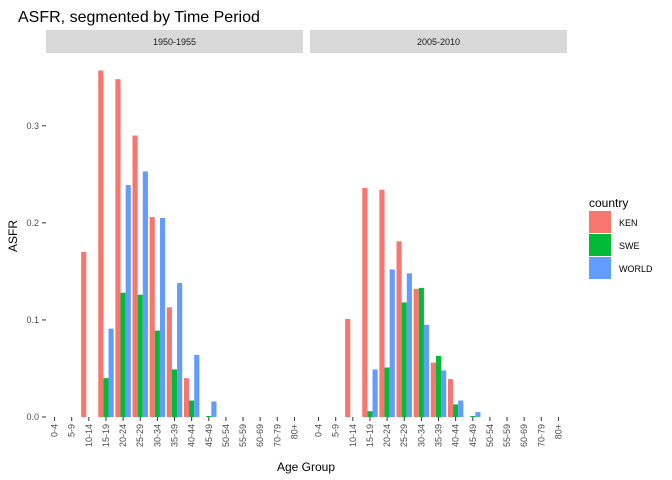 This screenshot has width=672, height=480. Describe the element at coordinates (36, 271) in the screenshot. I see `y-axis: 0.0 0.1 0.2 0.3` at that location.